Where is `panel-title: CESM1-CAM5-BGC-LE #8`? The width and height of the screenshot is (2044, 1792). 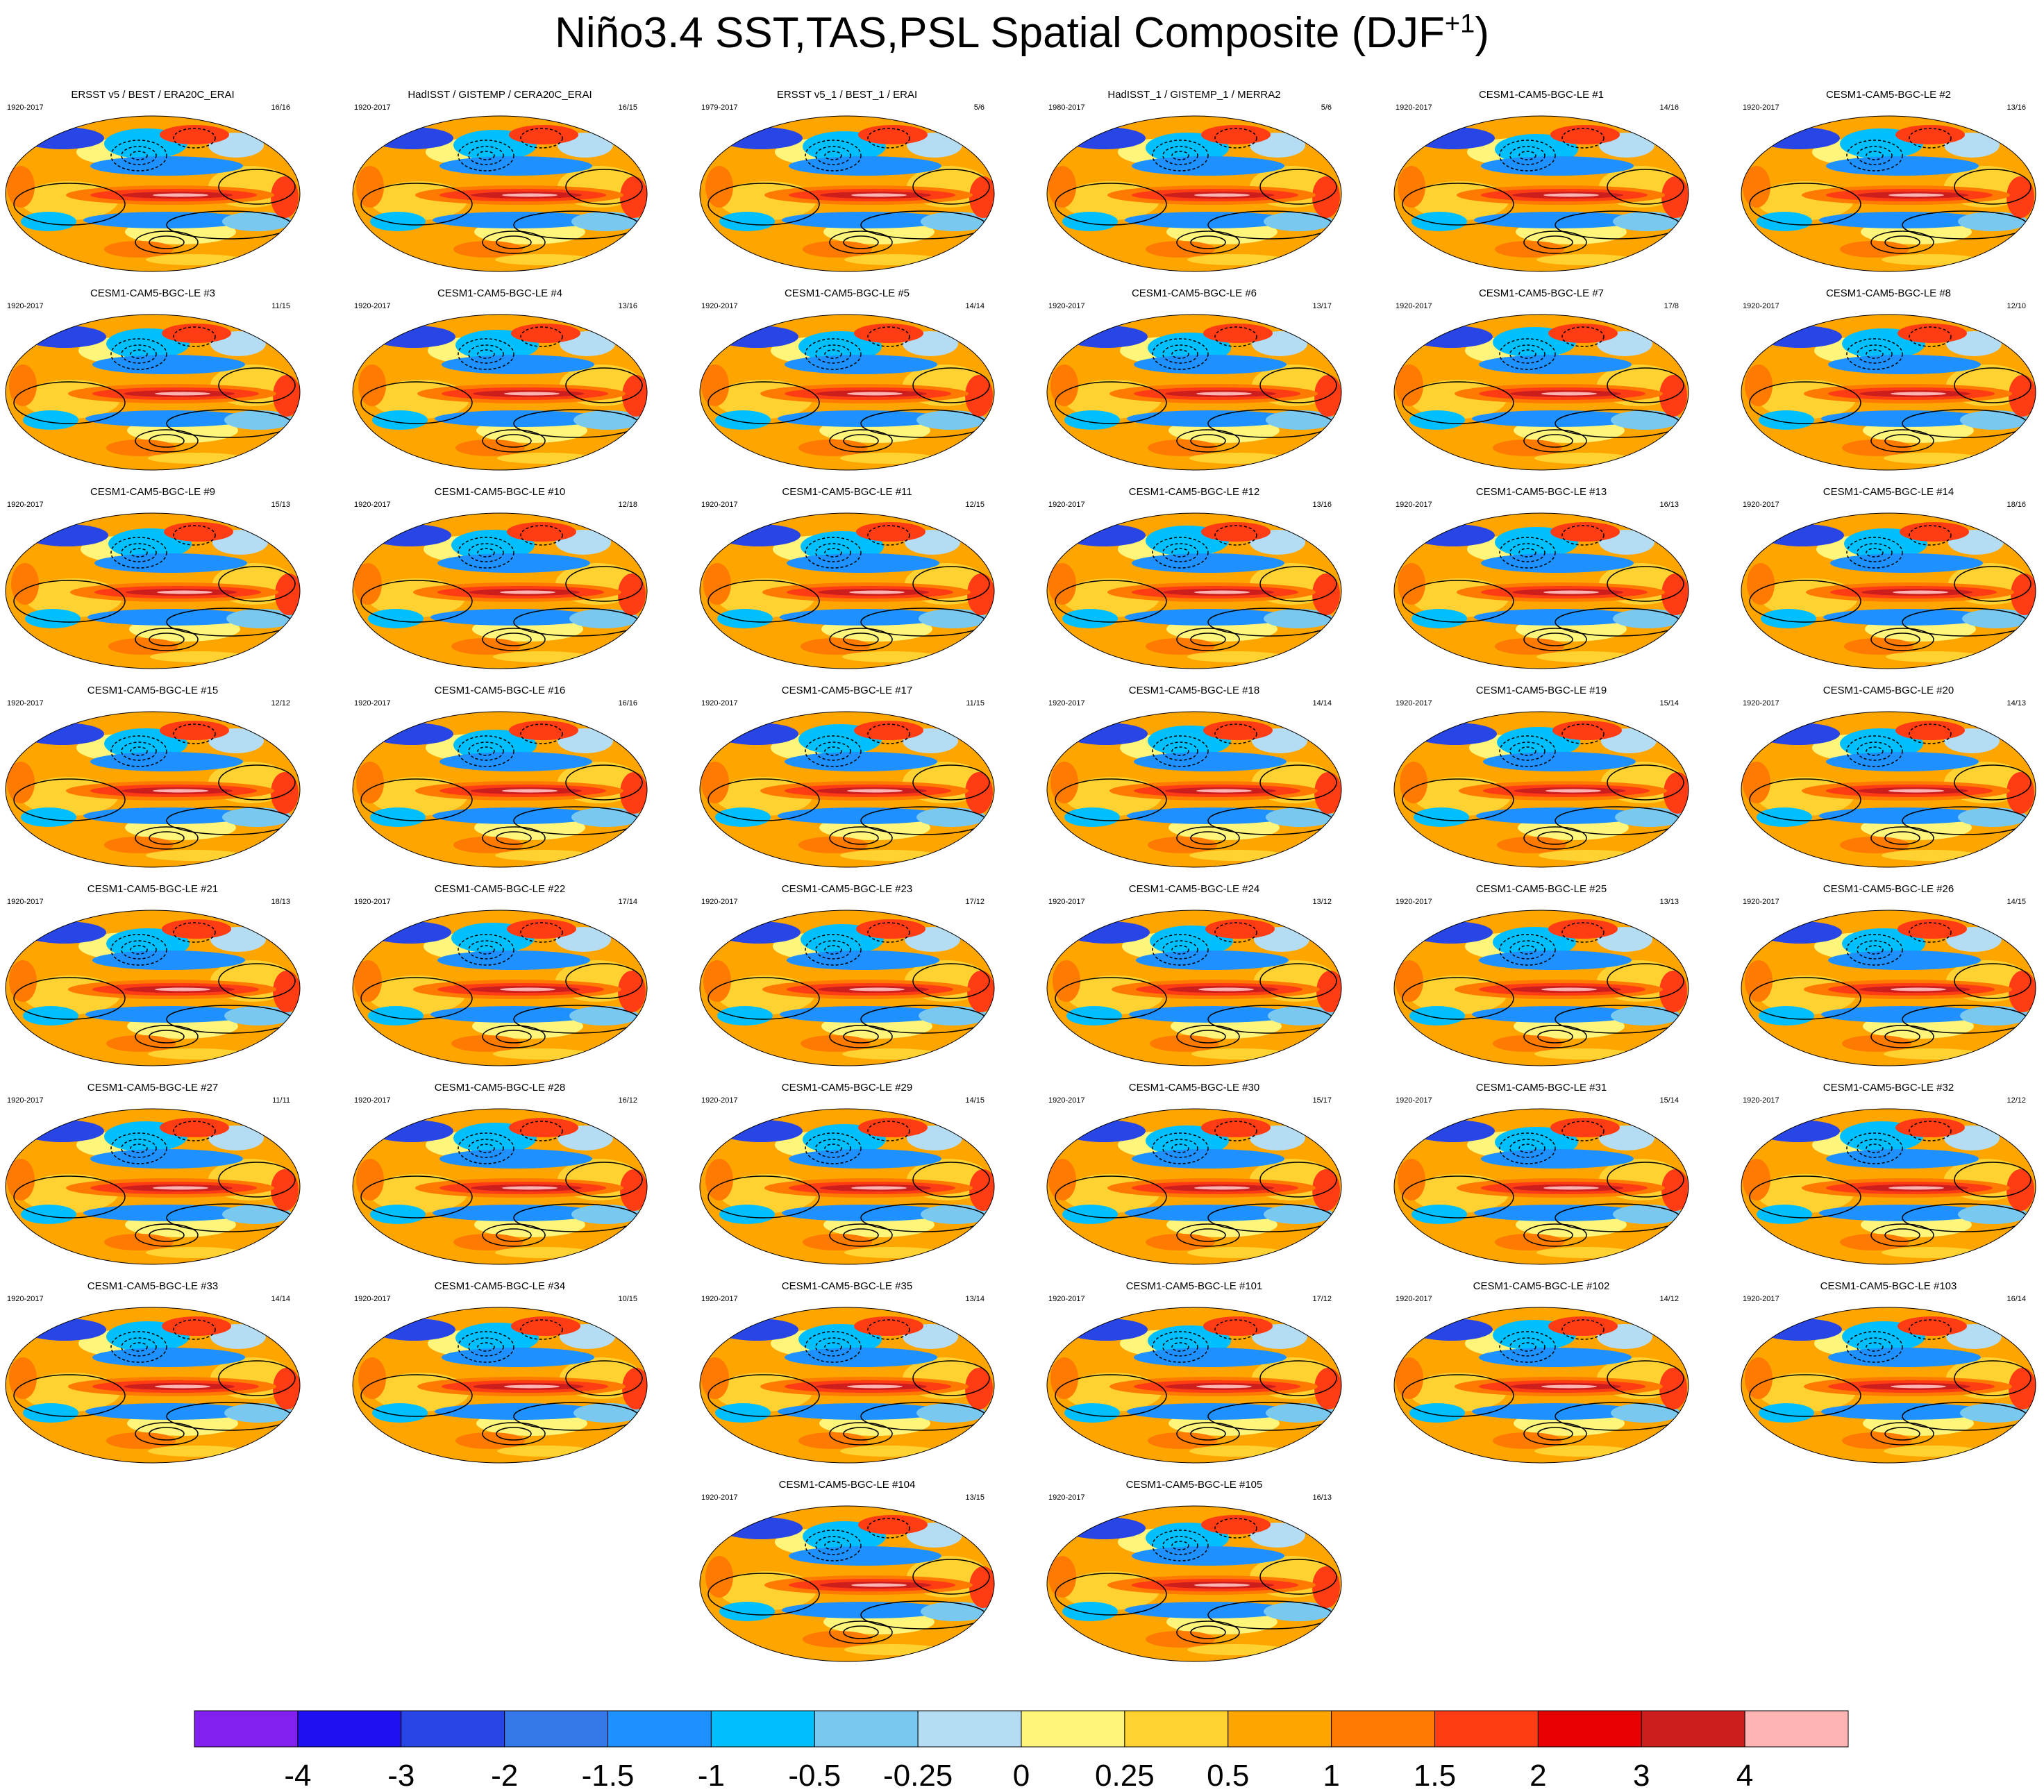
panel-title: CESM1-CAM5-BGC-LE #8 is located at coordinates (1888, 293).